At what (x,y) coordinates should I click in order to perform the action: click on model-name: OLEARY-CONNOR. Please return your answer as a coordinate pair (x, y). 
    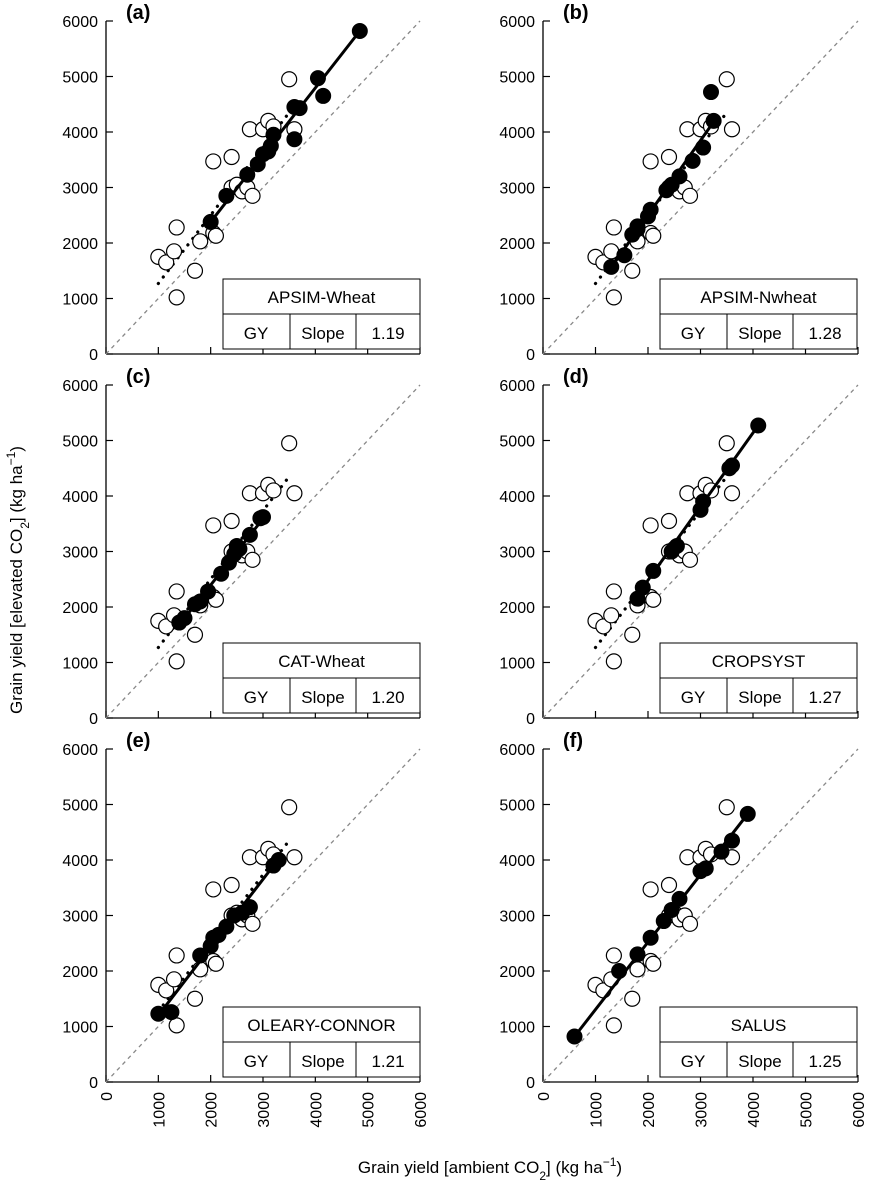
    Looking at the image, I should click on (321, 1025).